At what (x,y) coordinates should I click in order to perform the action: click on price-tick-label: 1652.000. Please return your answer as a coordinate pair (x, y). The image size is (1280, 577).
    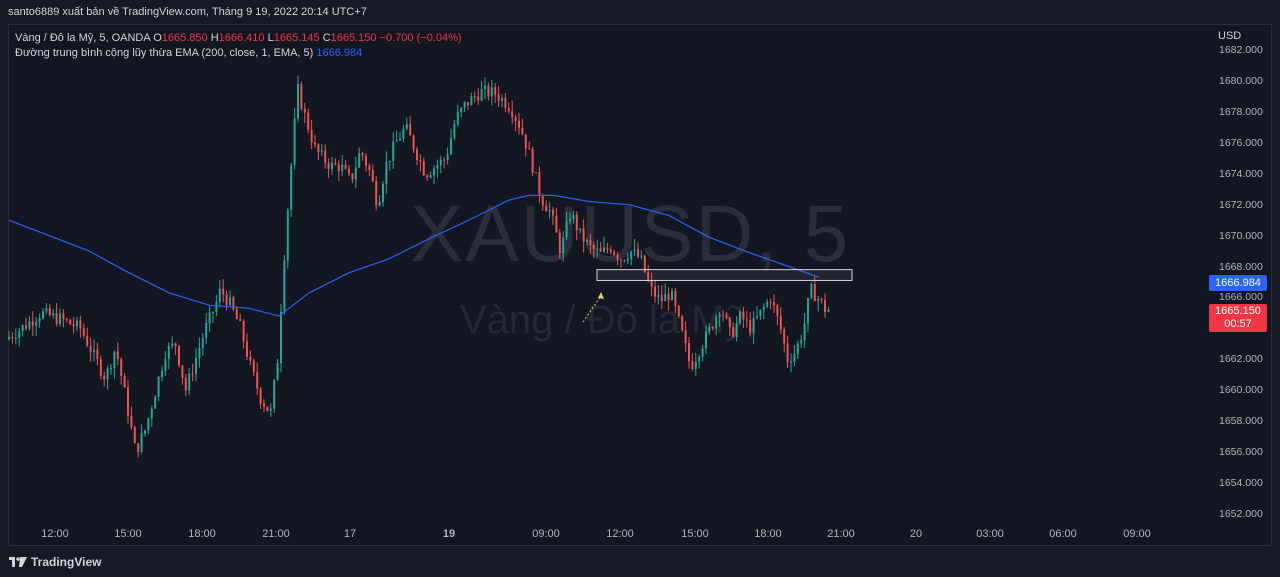
    Looking at the image, I should click on (1241, 514).